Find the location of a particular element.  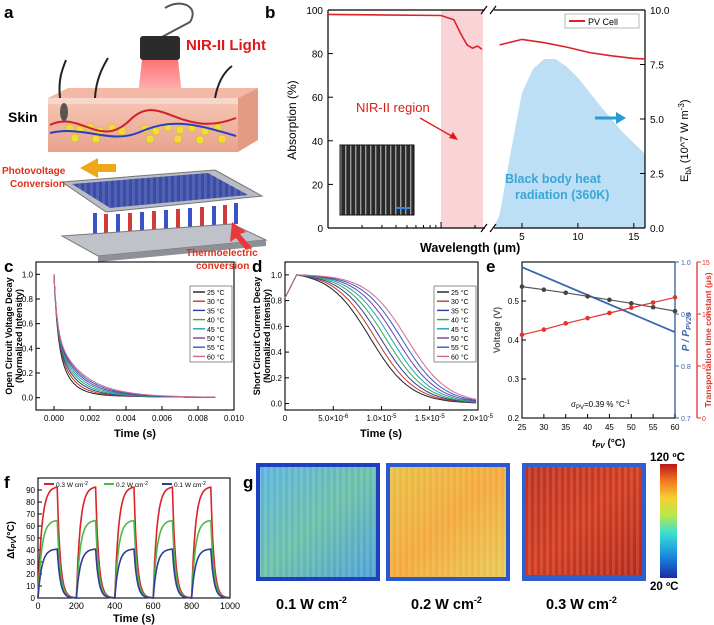

legend-entry: 30 °C is located at coordinates (460, 302).